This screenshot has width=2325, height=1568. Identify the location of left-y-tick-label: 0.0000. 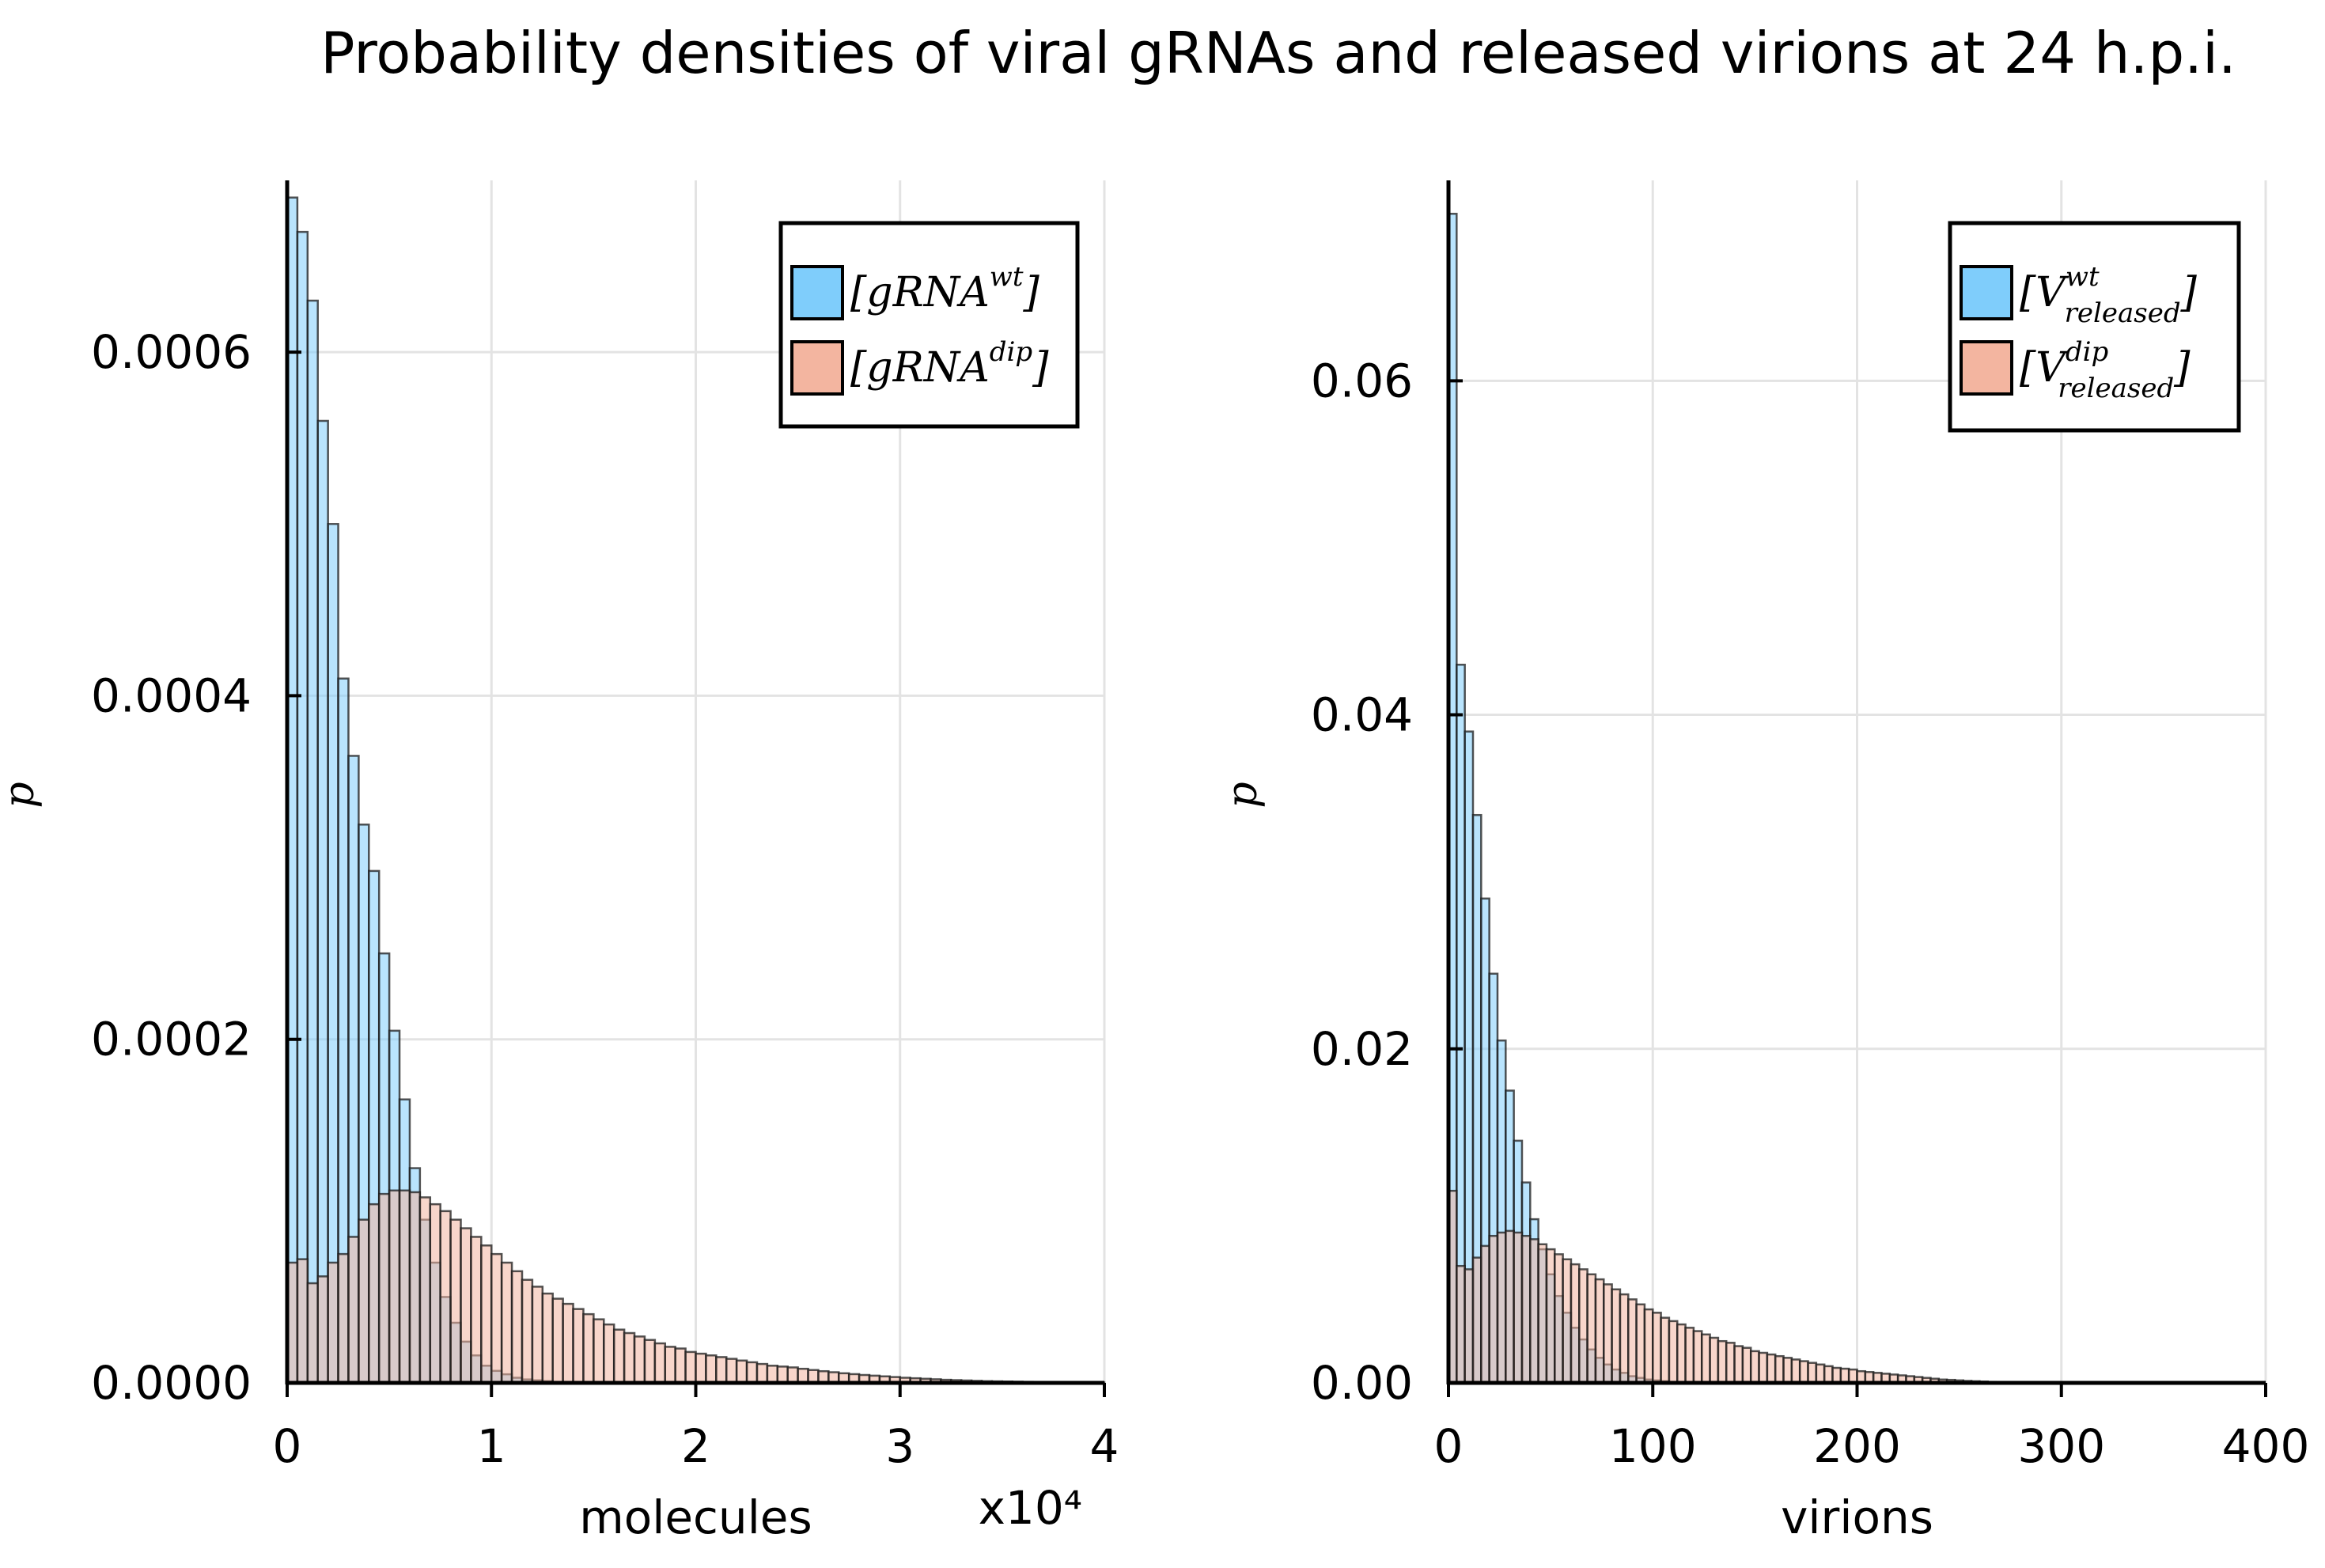
(172, 1383).